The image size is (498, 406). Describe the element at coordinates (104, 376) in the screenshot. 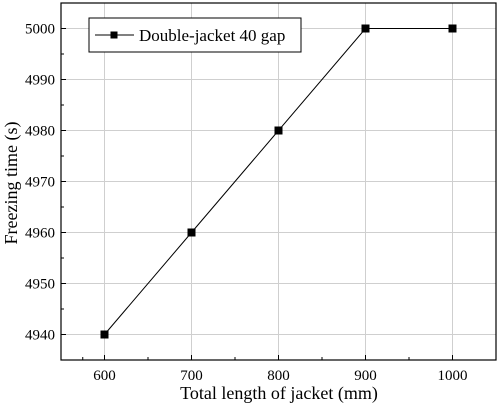

I see `x-tick-label: 600` at that location.